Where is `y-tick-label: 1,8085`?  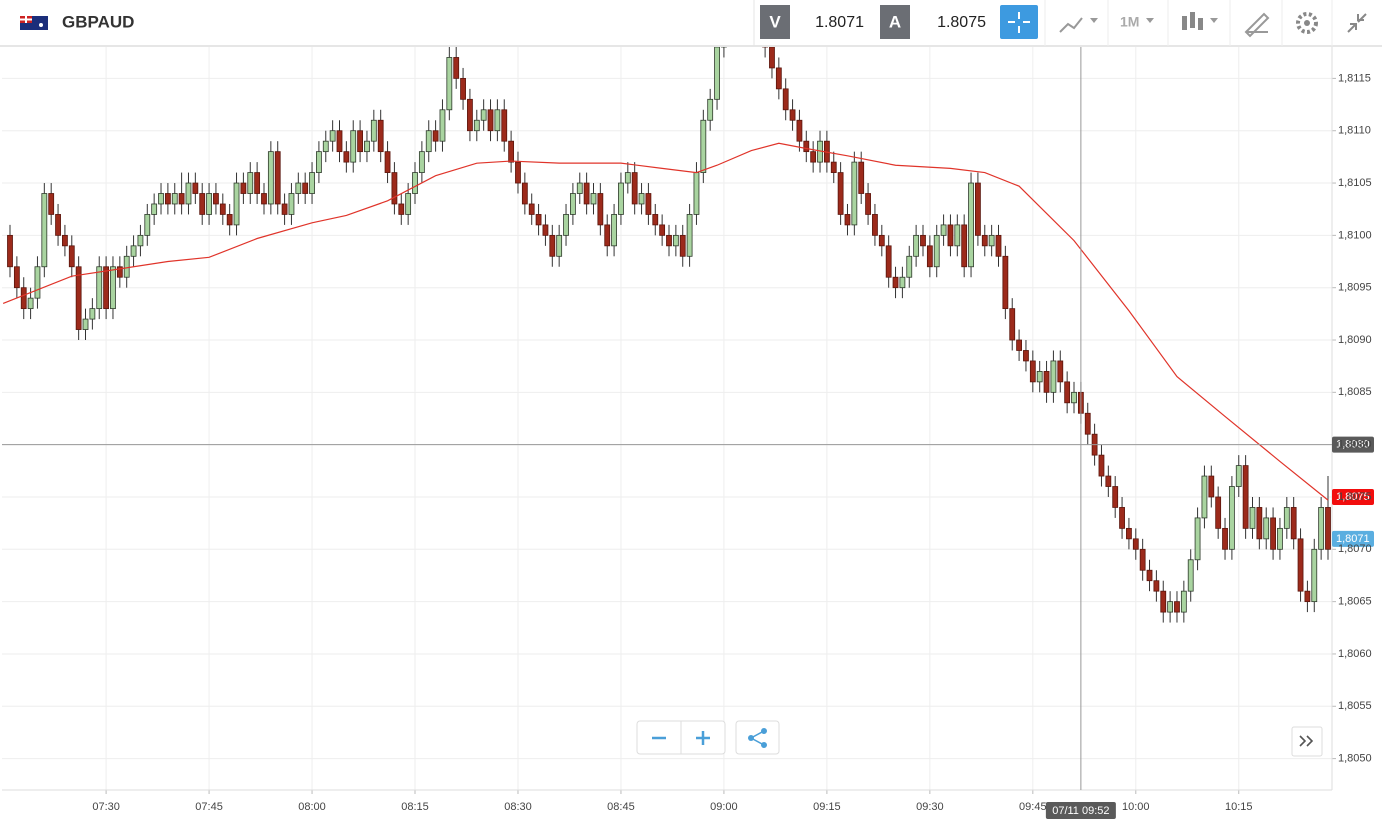 y-tick-label: 1,8085 is located at coordinates (1355, 392).